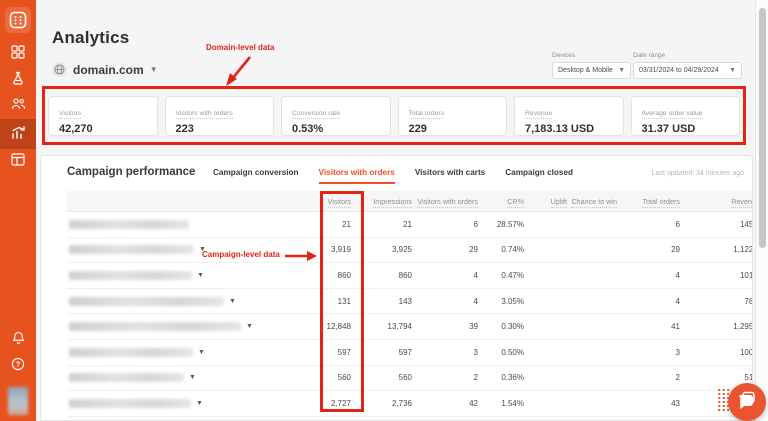  I want to click on col-header-visitors-with-orders: Visitors with orders, so click(447, 202).